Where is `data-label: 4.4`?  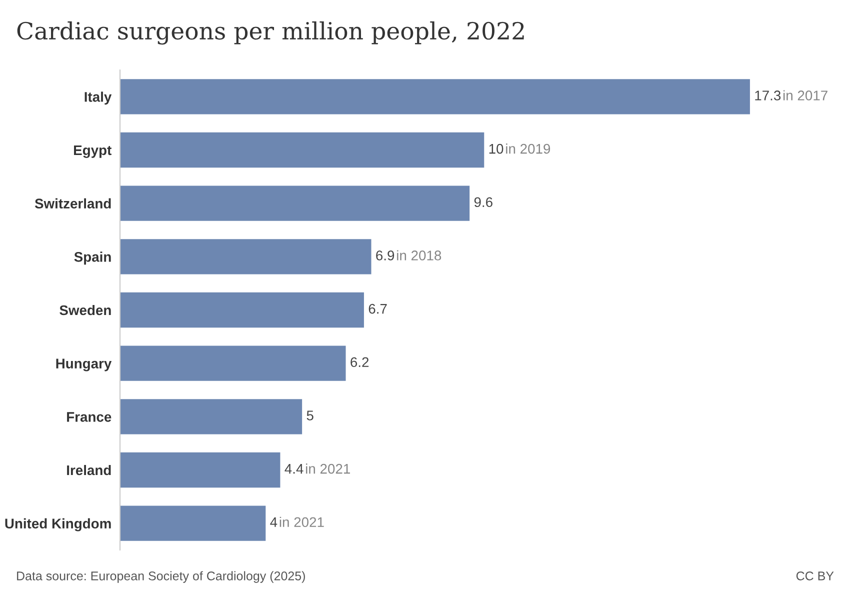
data-label: 4.4 is located at coordinates (294, 469).